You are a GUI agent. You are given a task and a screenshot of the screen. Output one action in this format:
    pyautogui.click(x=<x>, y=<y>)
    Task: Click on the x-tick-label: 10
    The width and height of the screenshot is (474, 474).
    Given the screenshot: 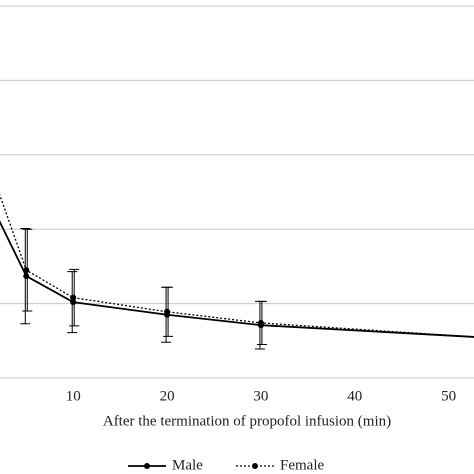 What is the action you would take?
    pyautogui.click(x=73, y=396)
    